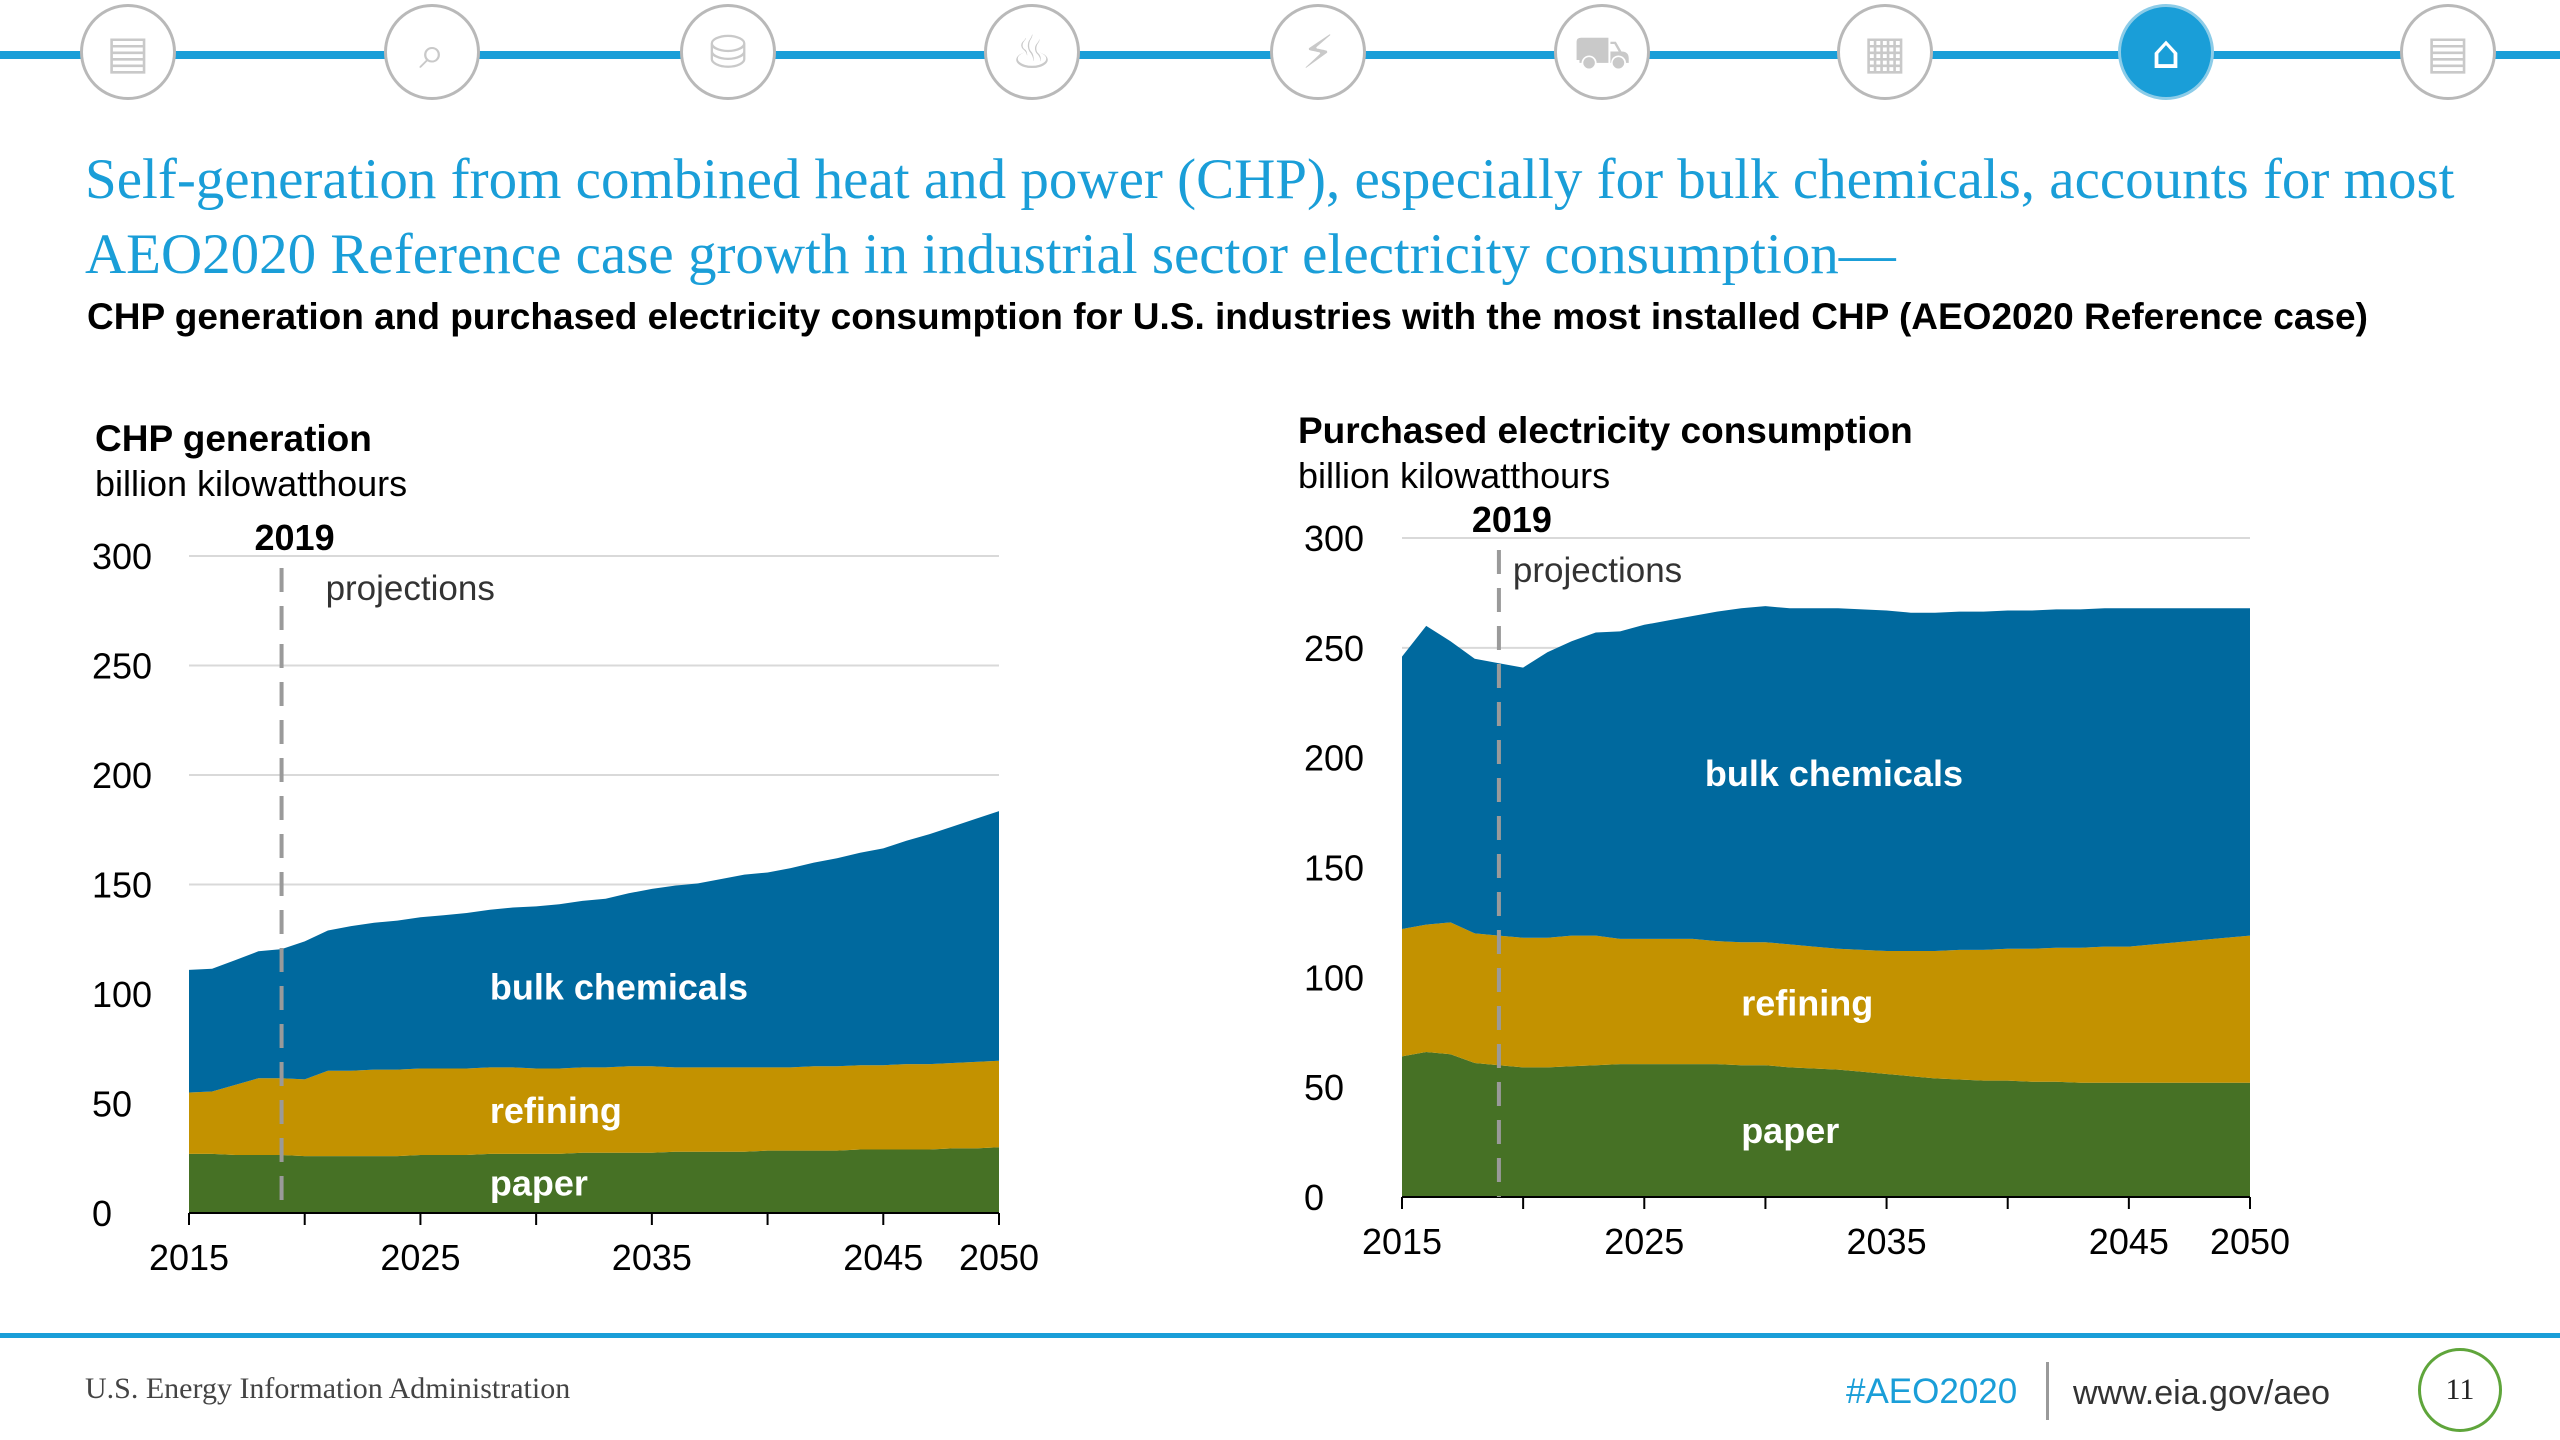  Describe the element at coordinates (1032, 52) in the screenshot. I see `natural-gas-icon: ♨` at that location.